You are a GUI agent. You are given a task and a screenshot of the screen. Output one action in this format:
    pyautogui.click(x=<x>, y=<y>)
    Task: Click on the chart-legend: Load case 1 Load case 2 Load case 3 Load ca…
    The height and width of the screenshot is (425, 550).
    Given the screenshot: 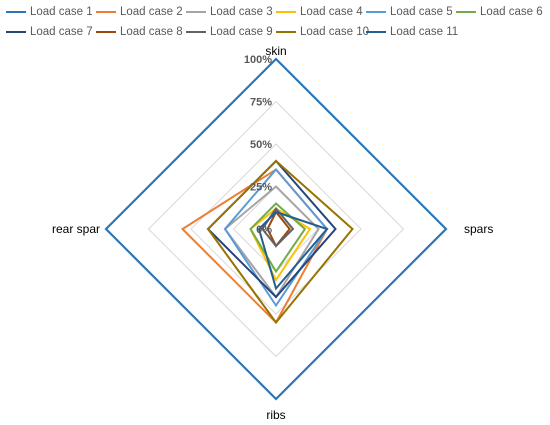 What is the action you would take?
    pyautogui.click(x=276, y=24)
    